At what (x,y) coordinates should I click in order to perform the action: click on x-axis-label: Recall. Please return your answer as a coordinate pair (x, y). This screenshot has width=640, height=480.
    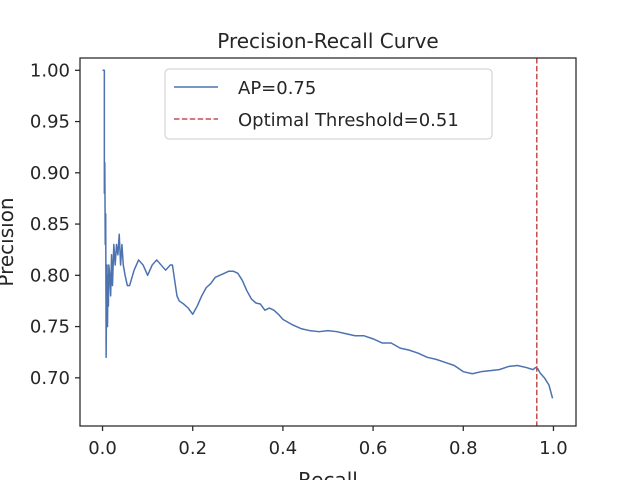
    Looking at the image, I should click on (328, 474).